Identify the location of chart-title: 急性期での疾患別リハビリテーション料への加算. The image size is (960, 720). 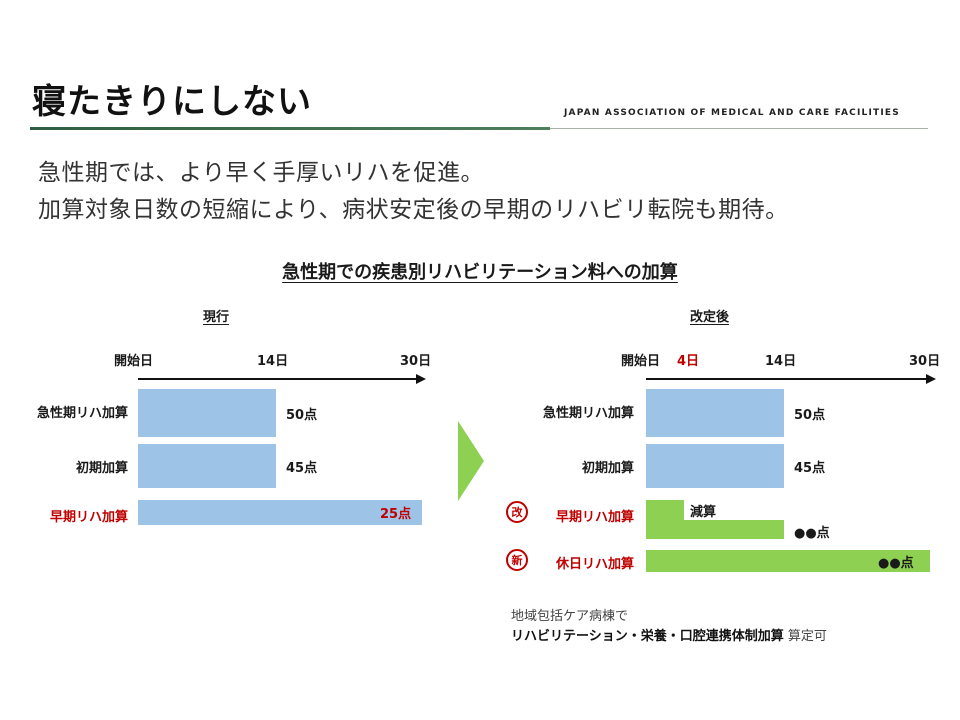
(480, 272).